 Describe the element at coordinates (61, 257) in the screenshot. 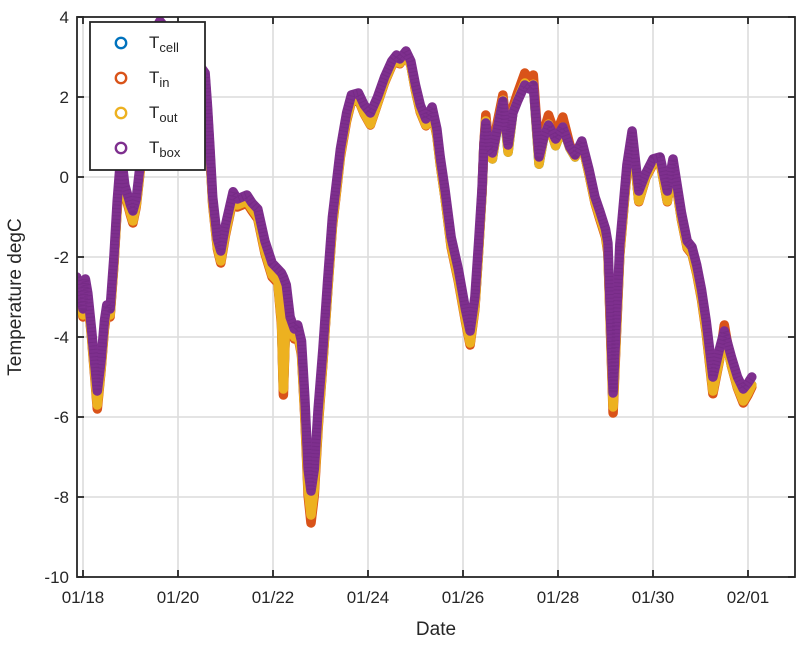

I see `y-tick-label: -2` at that location.